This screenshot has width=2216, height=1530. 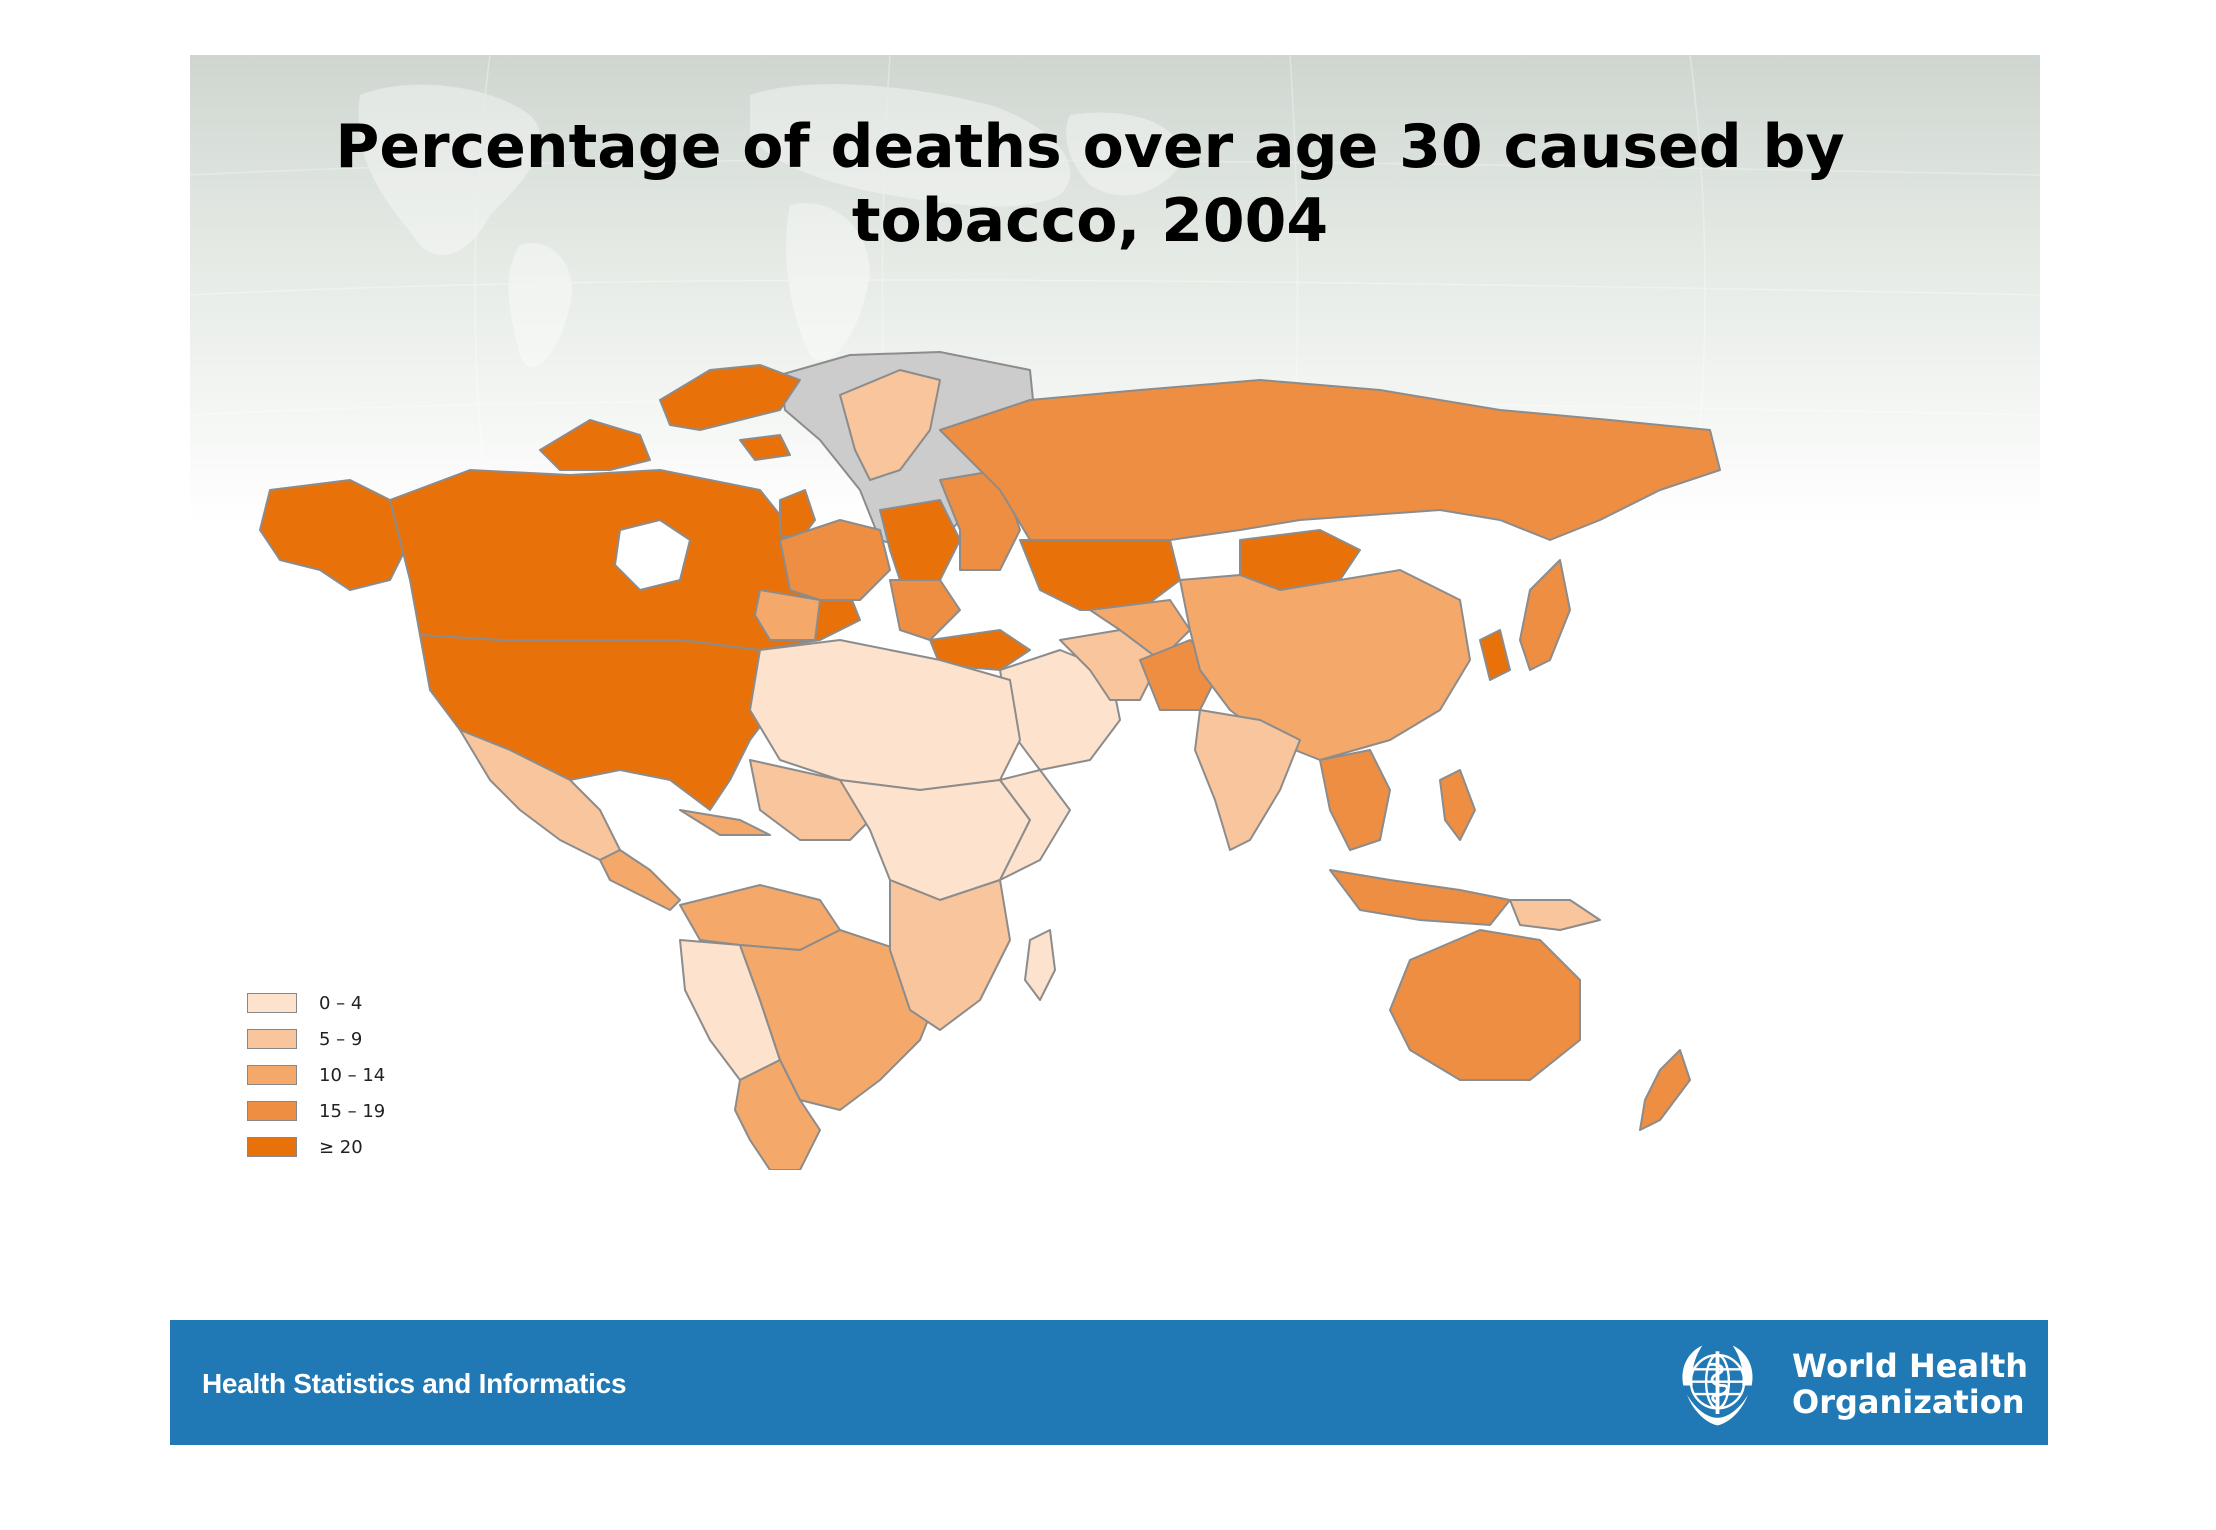 What do you see at coordinates (1325, 665) in the screenshot?
I see `region-china` at bounding box center [1325, 665].